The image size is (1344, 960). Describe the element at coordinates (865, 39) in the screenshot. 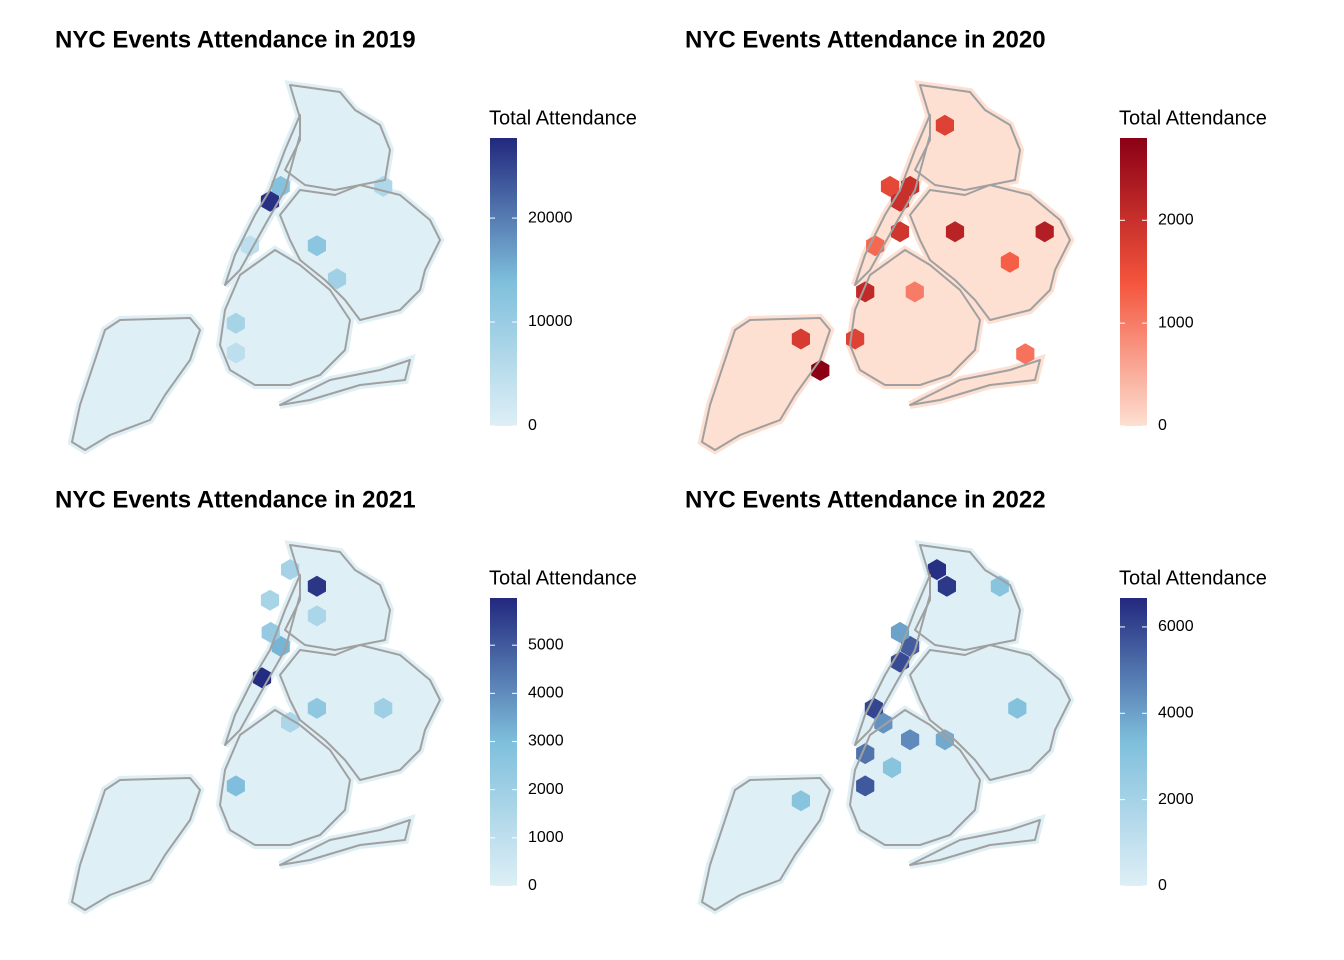

I see `panel-title: NYC Events Attendance in 2020` at that location.